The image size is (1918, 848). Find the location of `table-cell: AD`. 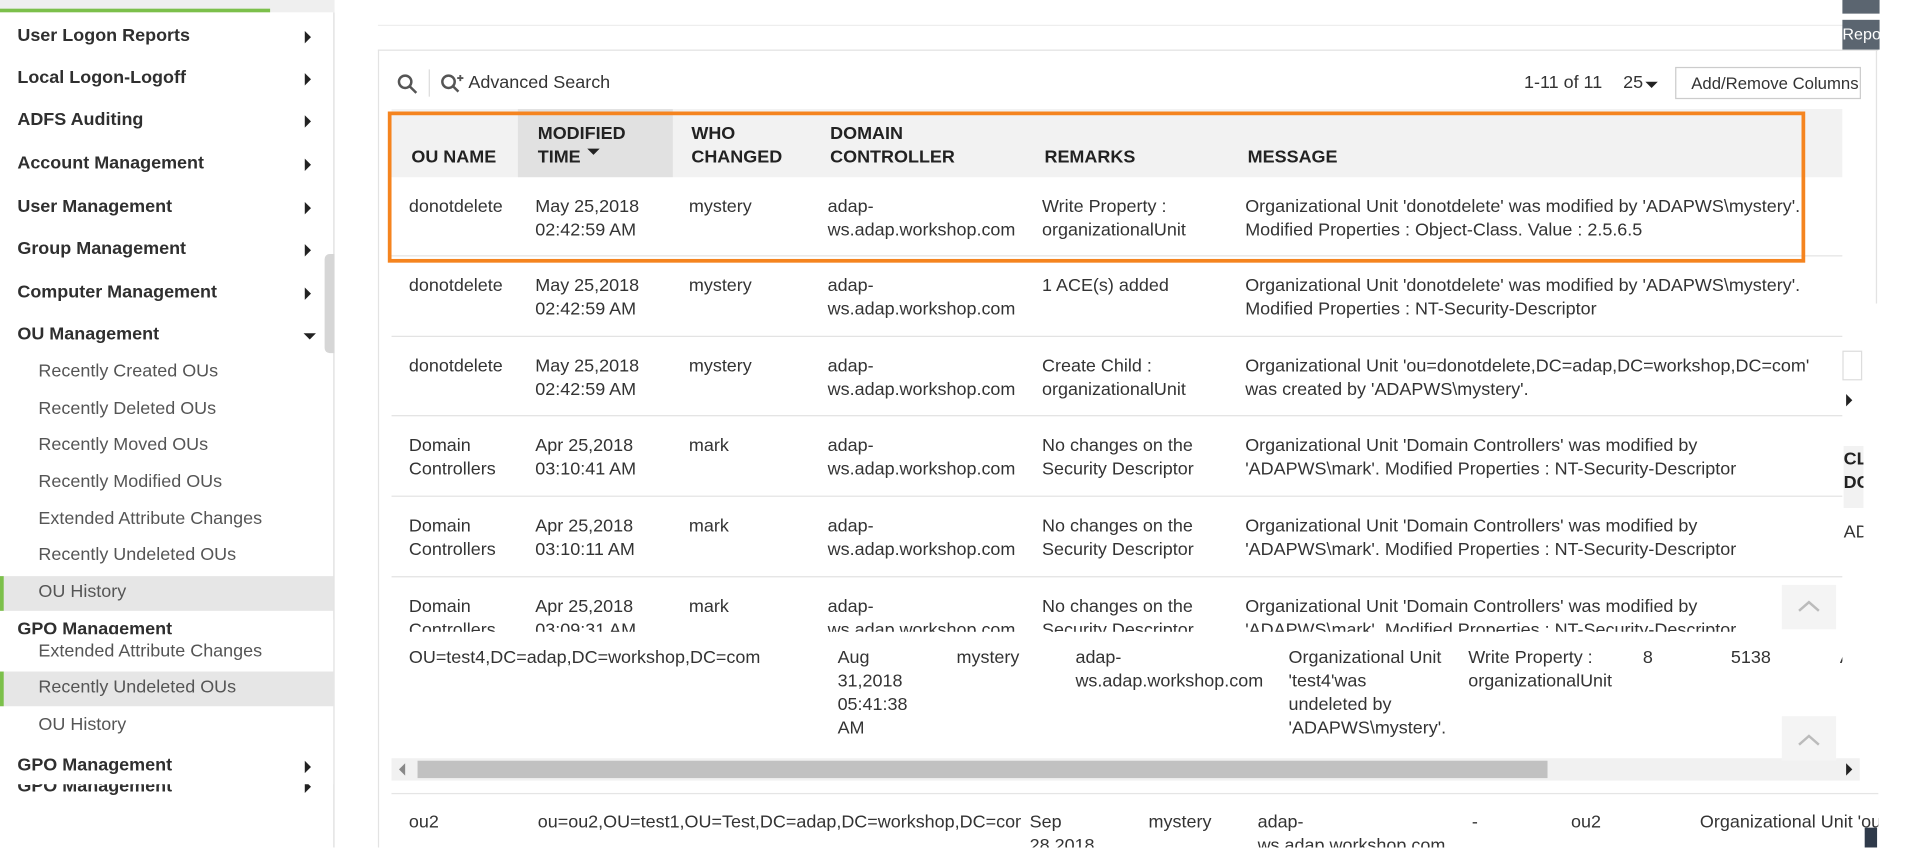

table-cell: AD is located at coordinates (1841, 659).